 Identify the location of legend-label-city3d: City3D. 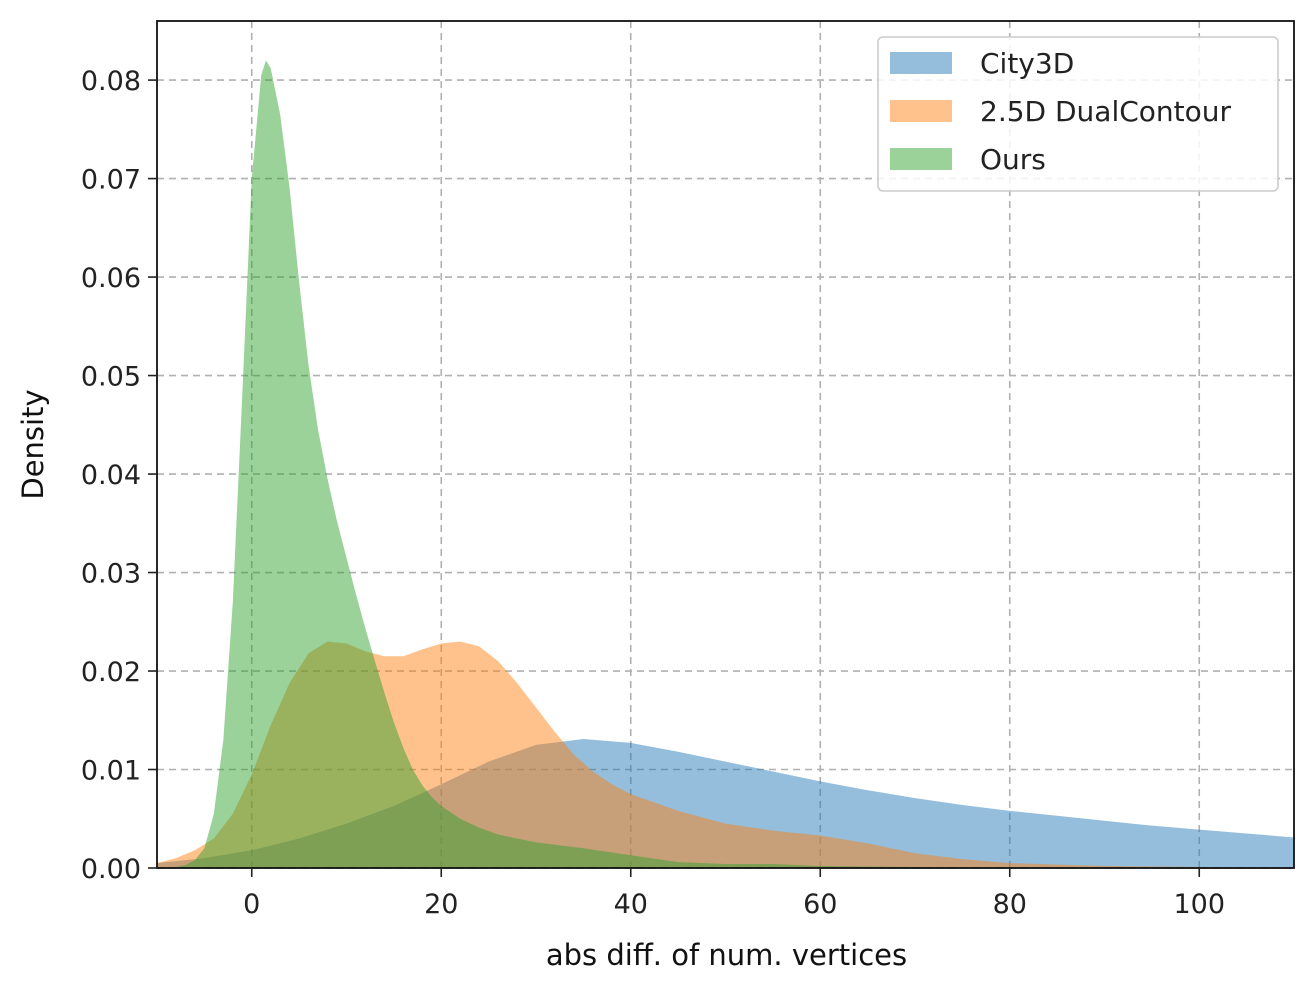
(1027, 63).